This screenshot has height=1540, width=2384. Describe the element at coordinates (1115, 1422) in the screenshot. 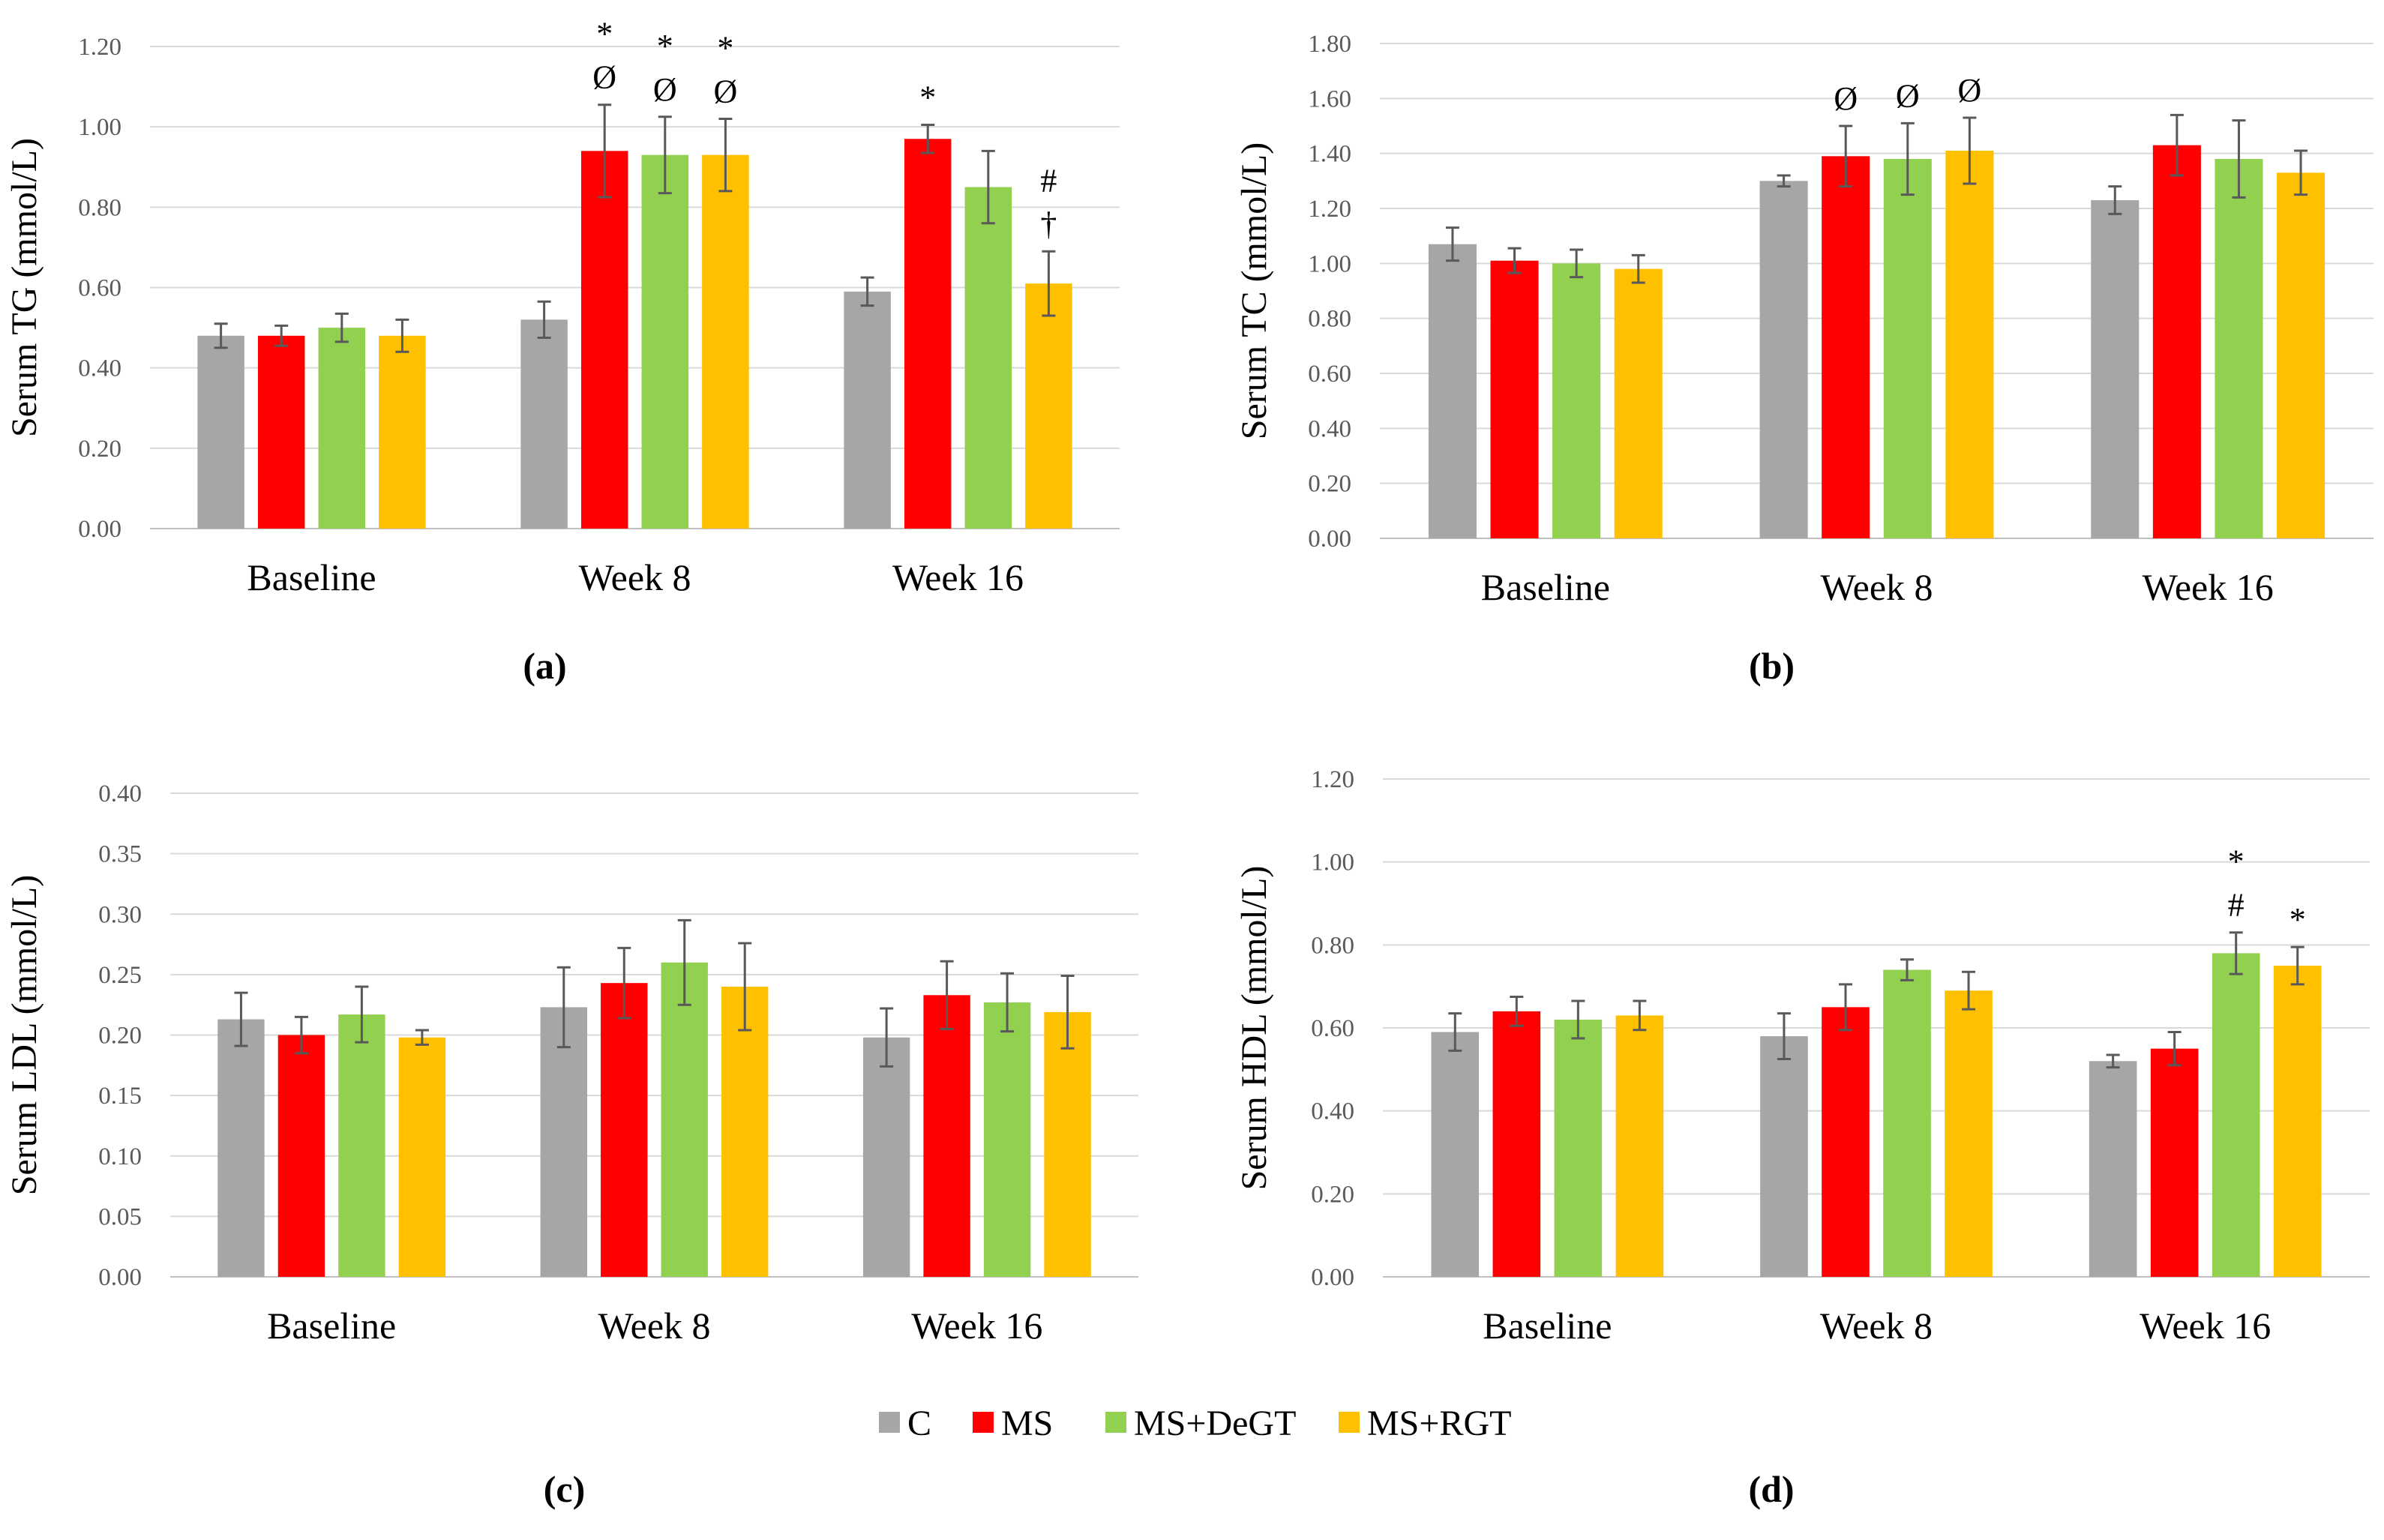

I see `legend-swatch-ms-degt` at that location.